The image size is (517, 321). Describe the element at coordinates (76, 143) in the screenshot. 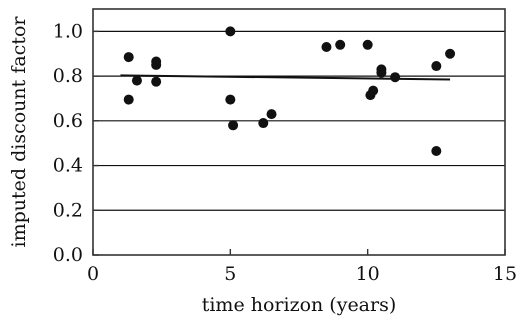

I see `y-axis-ticks: 0.0 0.2 0.4 0.6 0.8 1.0` at that location.